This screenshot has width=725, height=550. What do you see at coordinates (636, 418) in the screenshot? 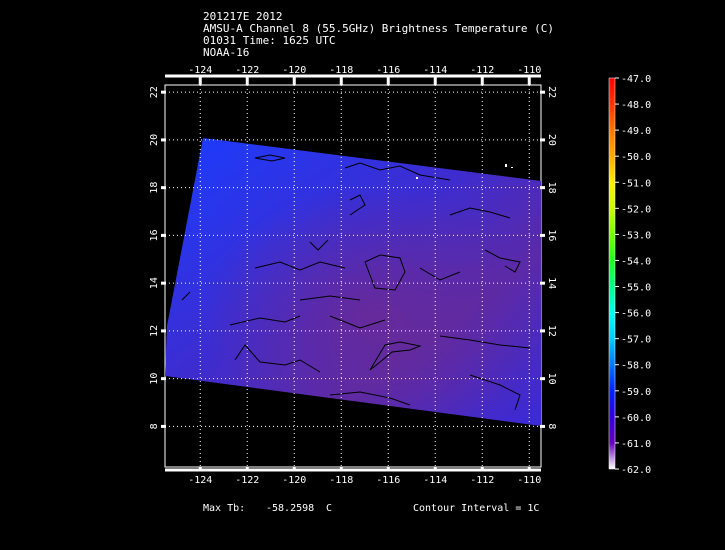
I see `colorbar-label: -60.0` at bounding box center [636, 418].